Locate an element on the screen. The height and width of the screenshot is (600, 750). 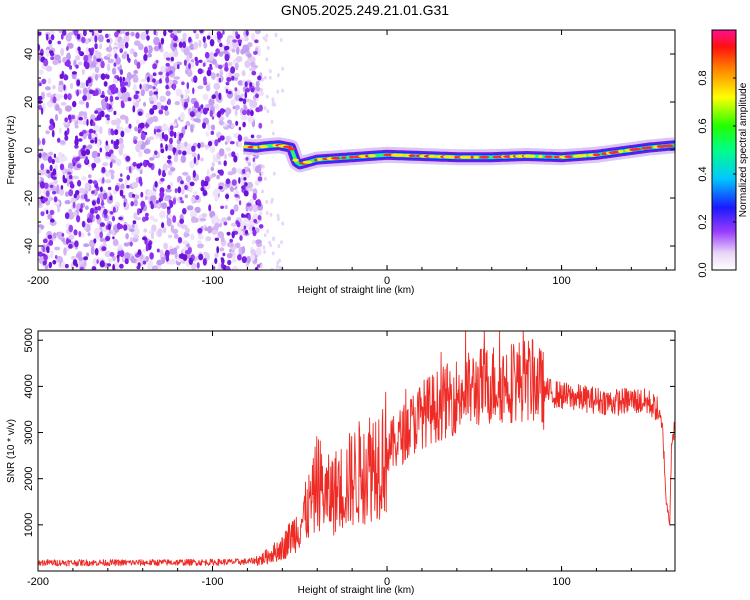
y-tick-label: -20 is located at coordinates (29, 198).